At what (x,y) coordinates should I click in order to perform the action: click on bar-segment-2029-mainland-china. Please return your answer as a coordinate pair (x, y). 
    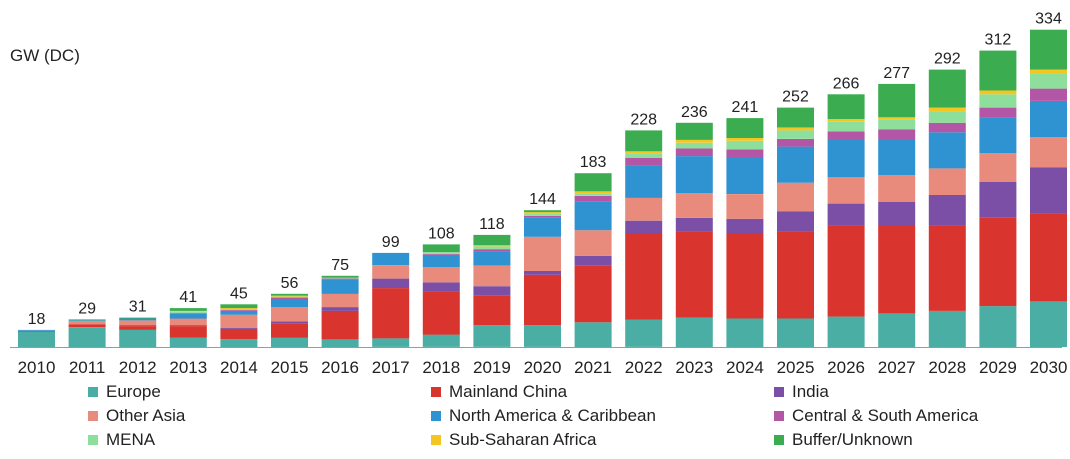
    Looking at the image, I should click on (998, 262).